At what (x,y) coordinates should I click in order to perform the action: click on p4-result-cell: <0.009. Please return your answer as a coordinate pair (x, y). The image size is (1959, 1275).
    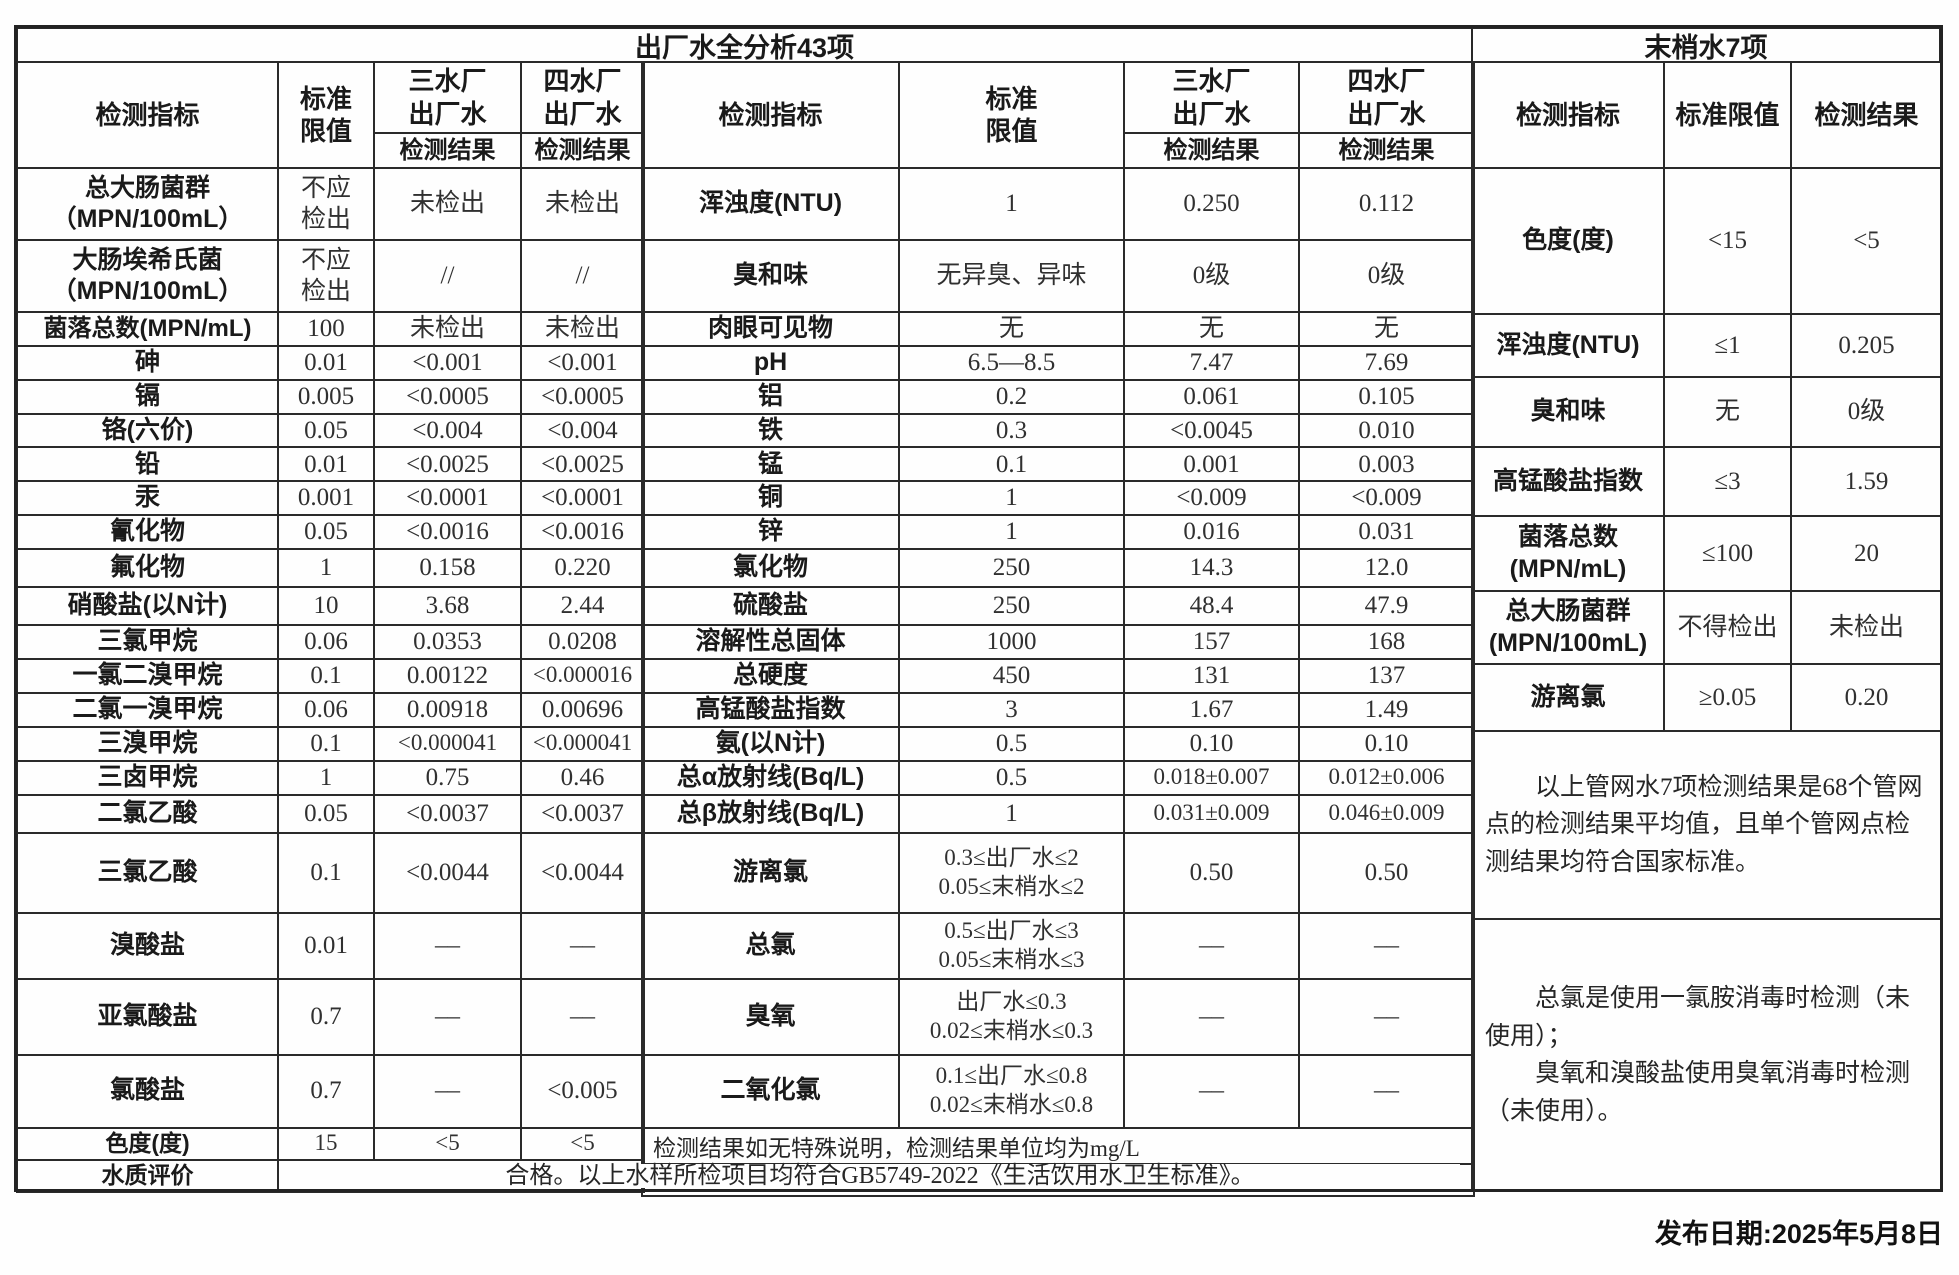
    Looking at the image, I should click on (1386, 498).